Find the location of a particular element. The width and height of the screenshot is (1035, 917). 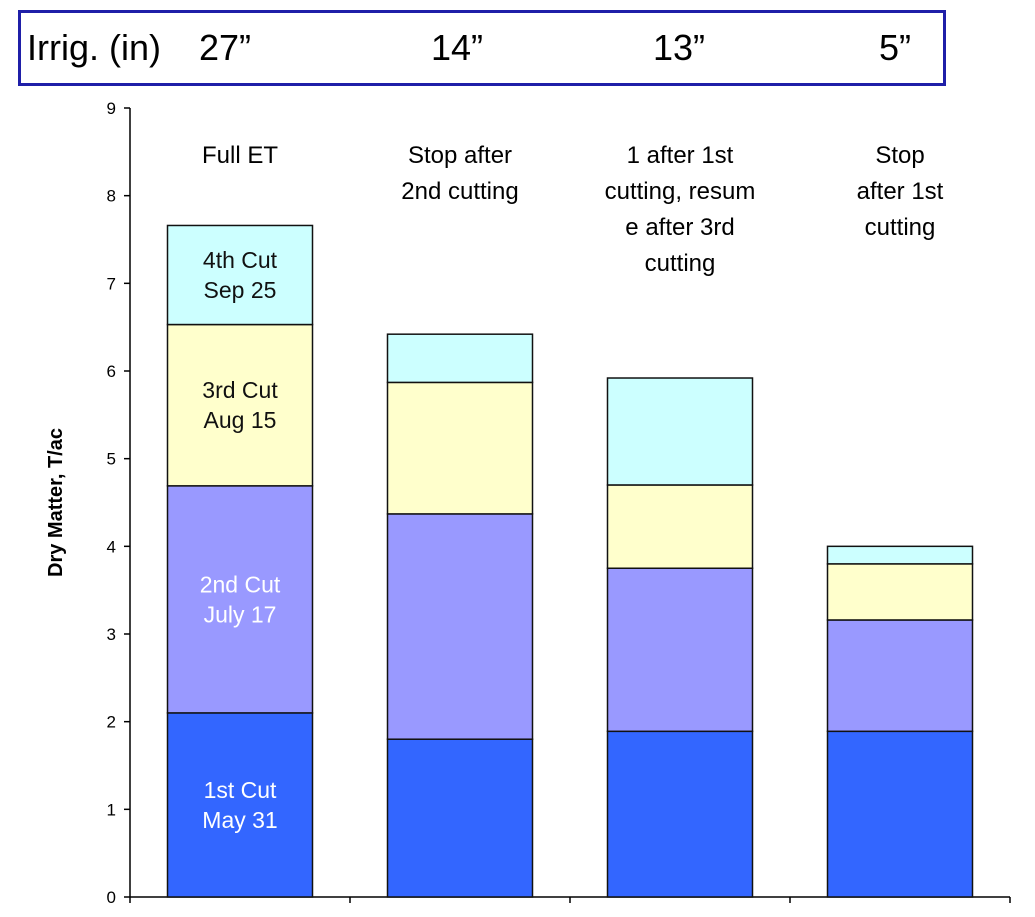

category-label: Stop after is located at coordinates (460, 155).